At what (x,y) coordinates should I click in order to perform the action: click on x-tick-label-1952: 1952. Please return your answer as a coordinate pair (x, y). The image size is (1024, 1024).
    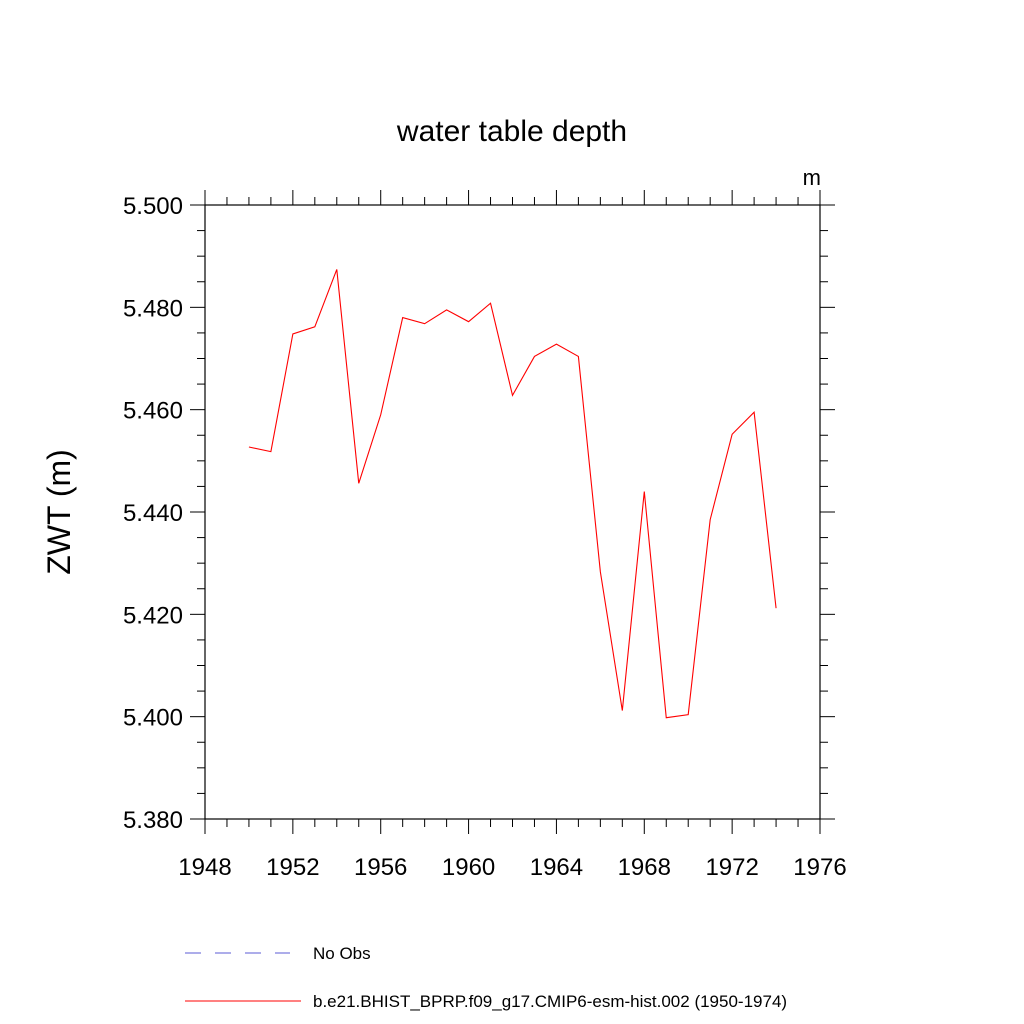
    Looking at the image, I should click on (292, 867).